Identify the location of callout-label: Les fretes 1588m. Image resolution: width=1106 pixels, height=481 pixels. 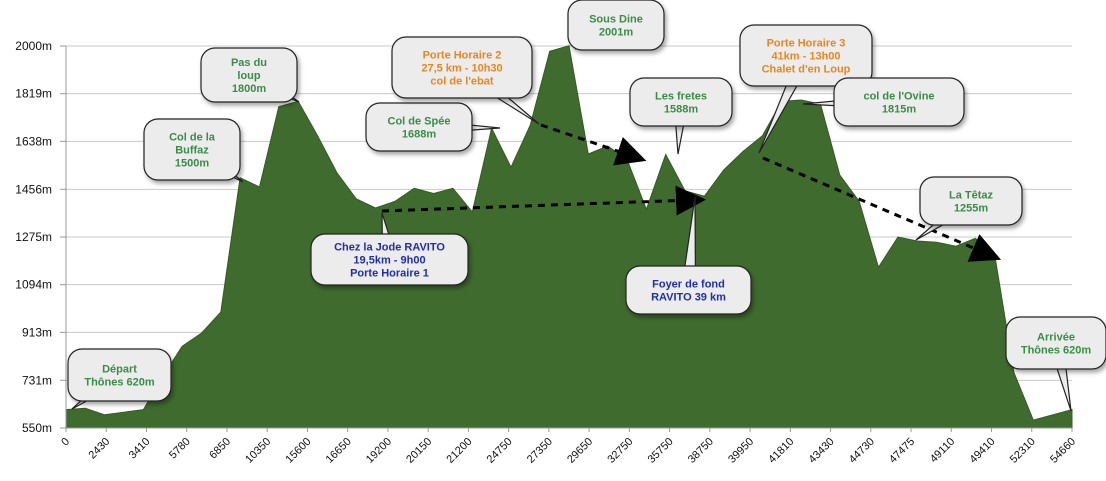
(681, 103).